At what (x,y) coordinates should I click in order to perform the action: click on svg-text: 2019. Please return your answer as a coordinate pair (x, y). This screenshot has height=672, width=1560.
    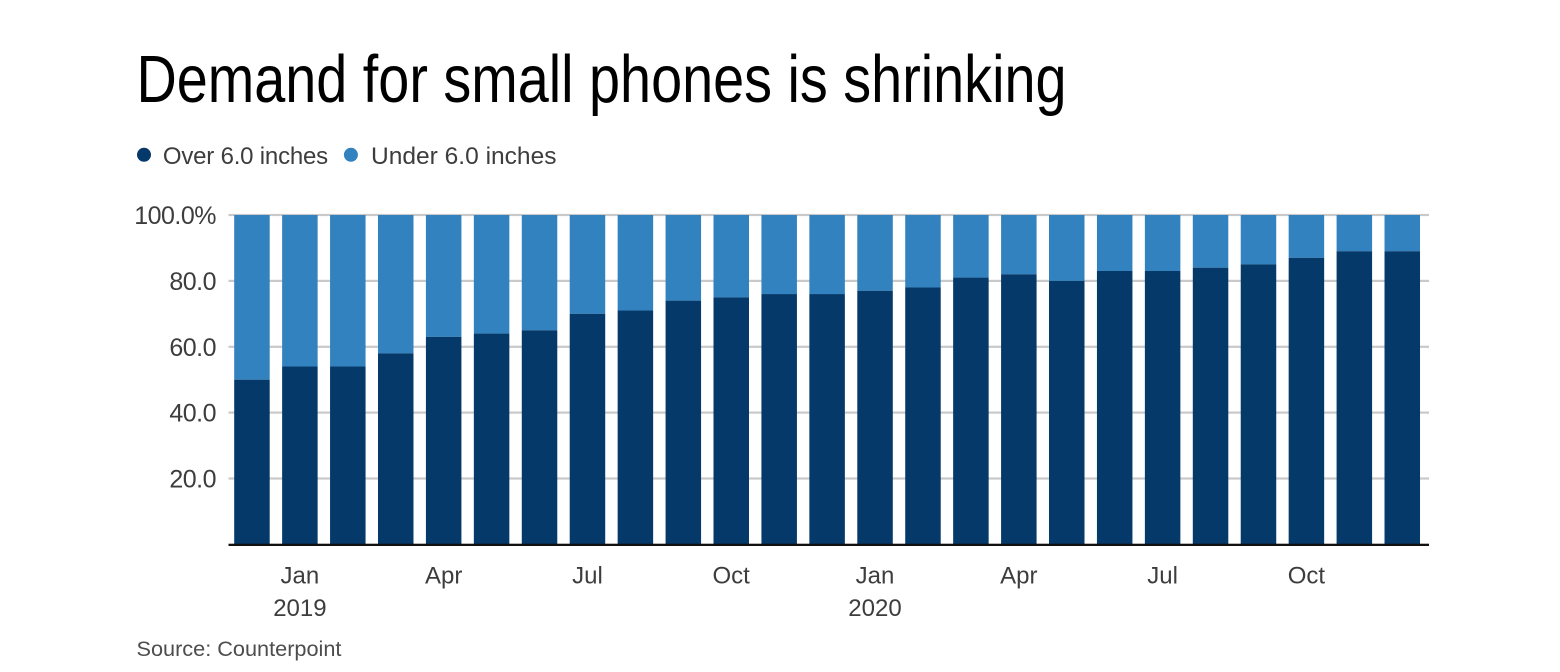
    Looking at the image, I should click on (299, 608).